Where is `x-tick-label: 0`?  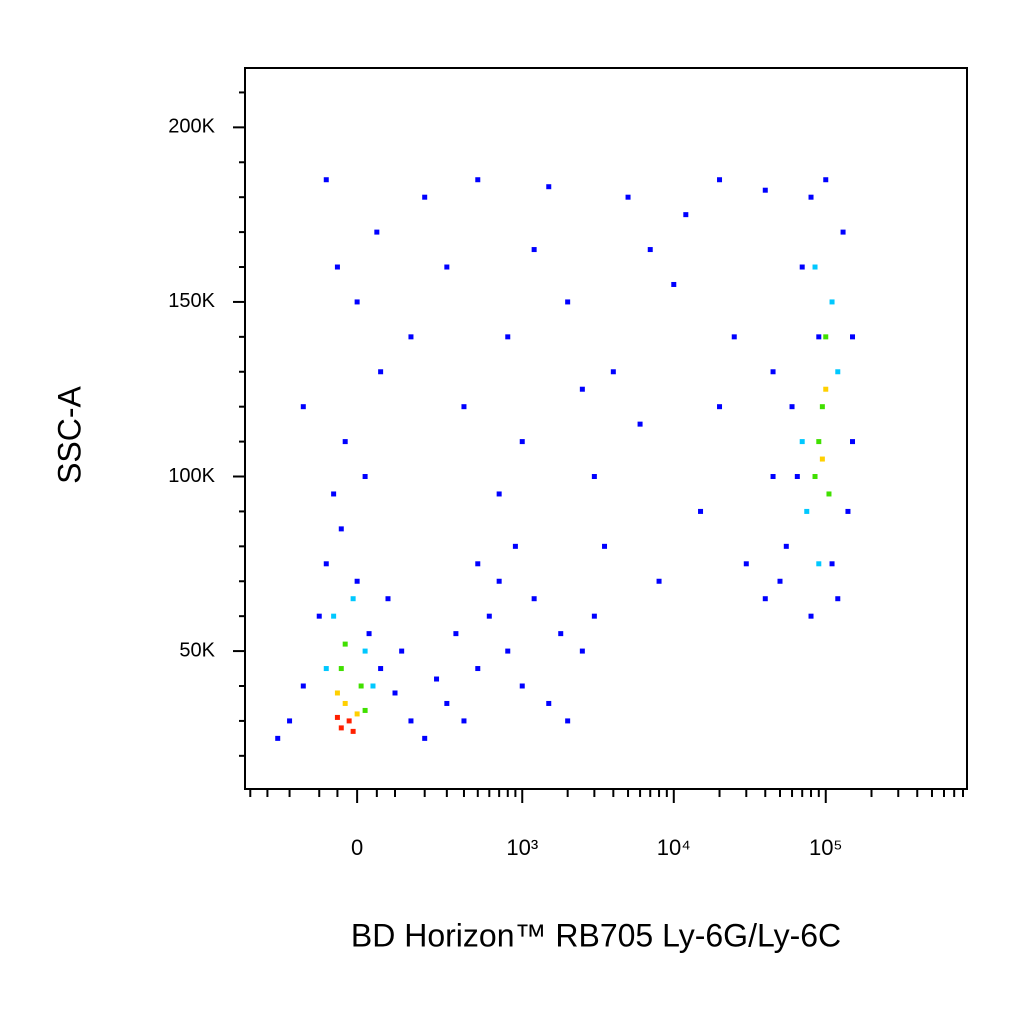 x-tick-label: 0 is located at coordinates (357, 847).